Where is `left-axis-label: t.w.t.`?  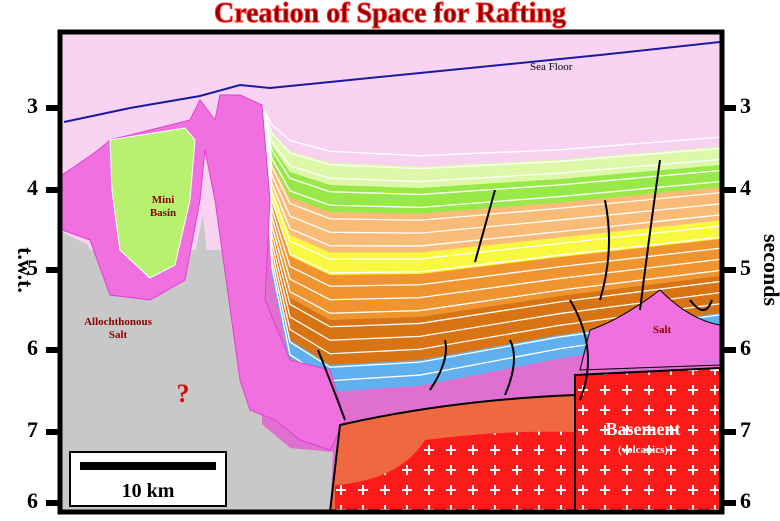
left-axis-label: t.w.t. is located at coordinates (25, 270).